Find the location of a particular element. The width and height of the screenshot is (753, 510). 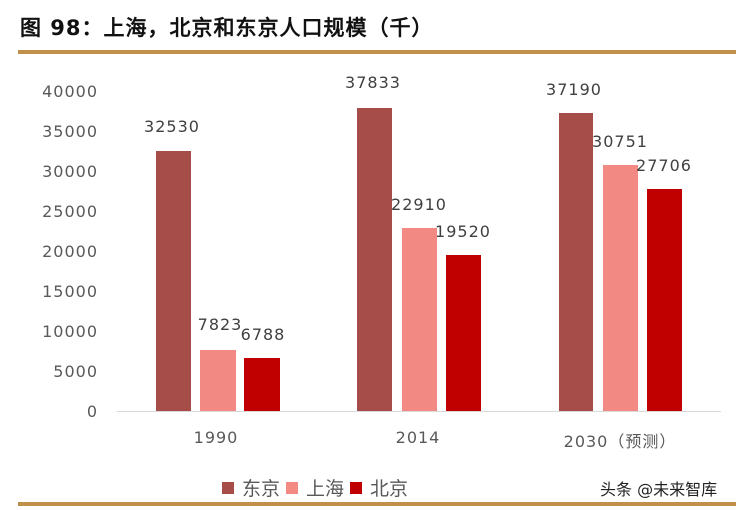

data-label: 30751 is located at coordinates (620, 141).